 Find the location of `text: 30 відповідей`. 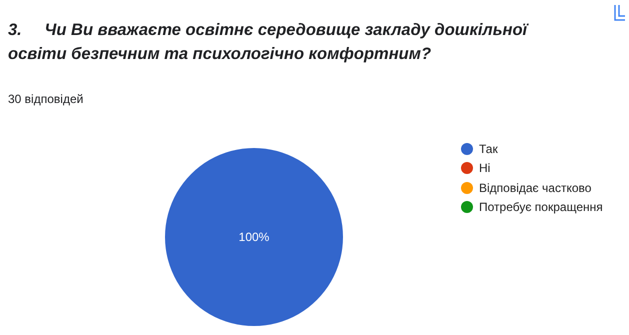

text: 30 відповідей is located at coordinates (46, 99).